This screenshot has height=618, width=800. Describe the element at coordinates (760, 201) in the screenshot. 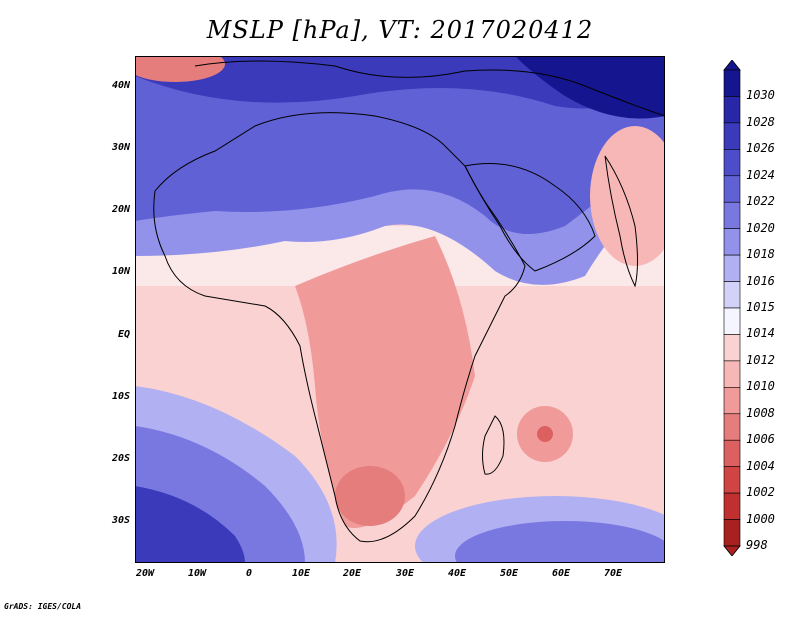

I see `colorbar-label: 1022` at that location.